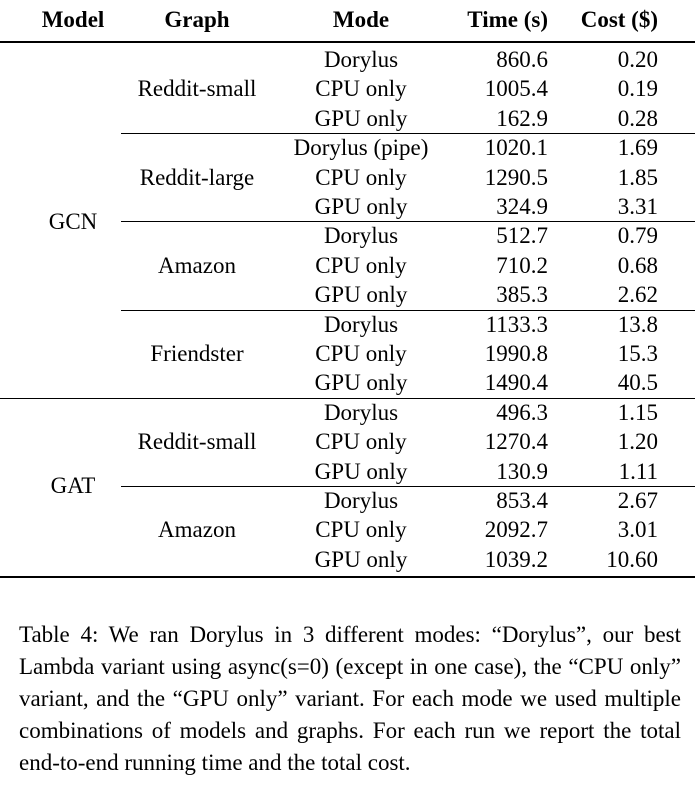 The height and width of the screenshot is (799, 695). Describe the element at coordinates (637, 59) in the screenshot. I see `cost-cell: 0.20` at that location.